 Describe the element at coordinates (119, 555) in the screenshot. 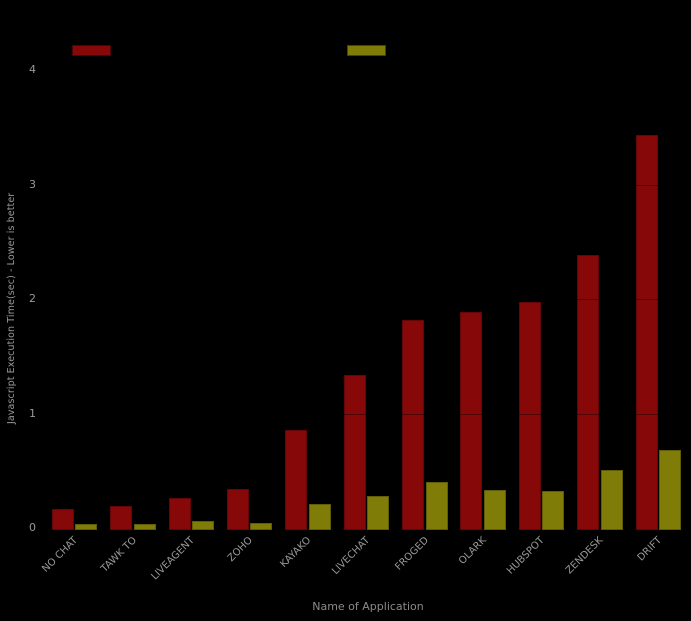

I see `x-tick-label: TAWK TO` at that location.